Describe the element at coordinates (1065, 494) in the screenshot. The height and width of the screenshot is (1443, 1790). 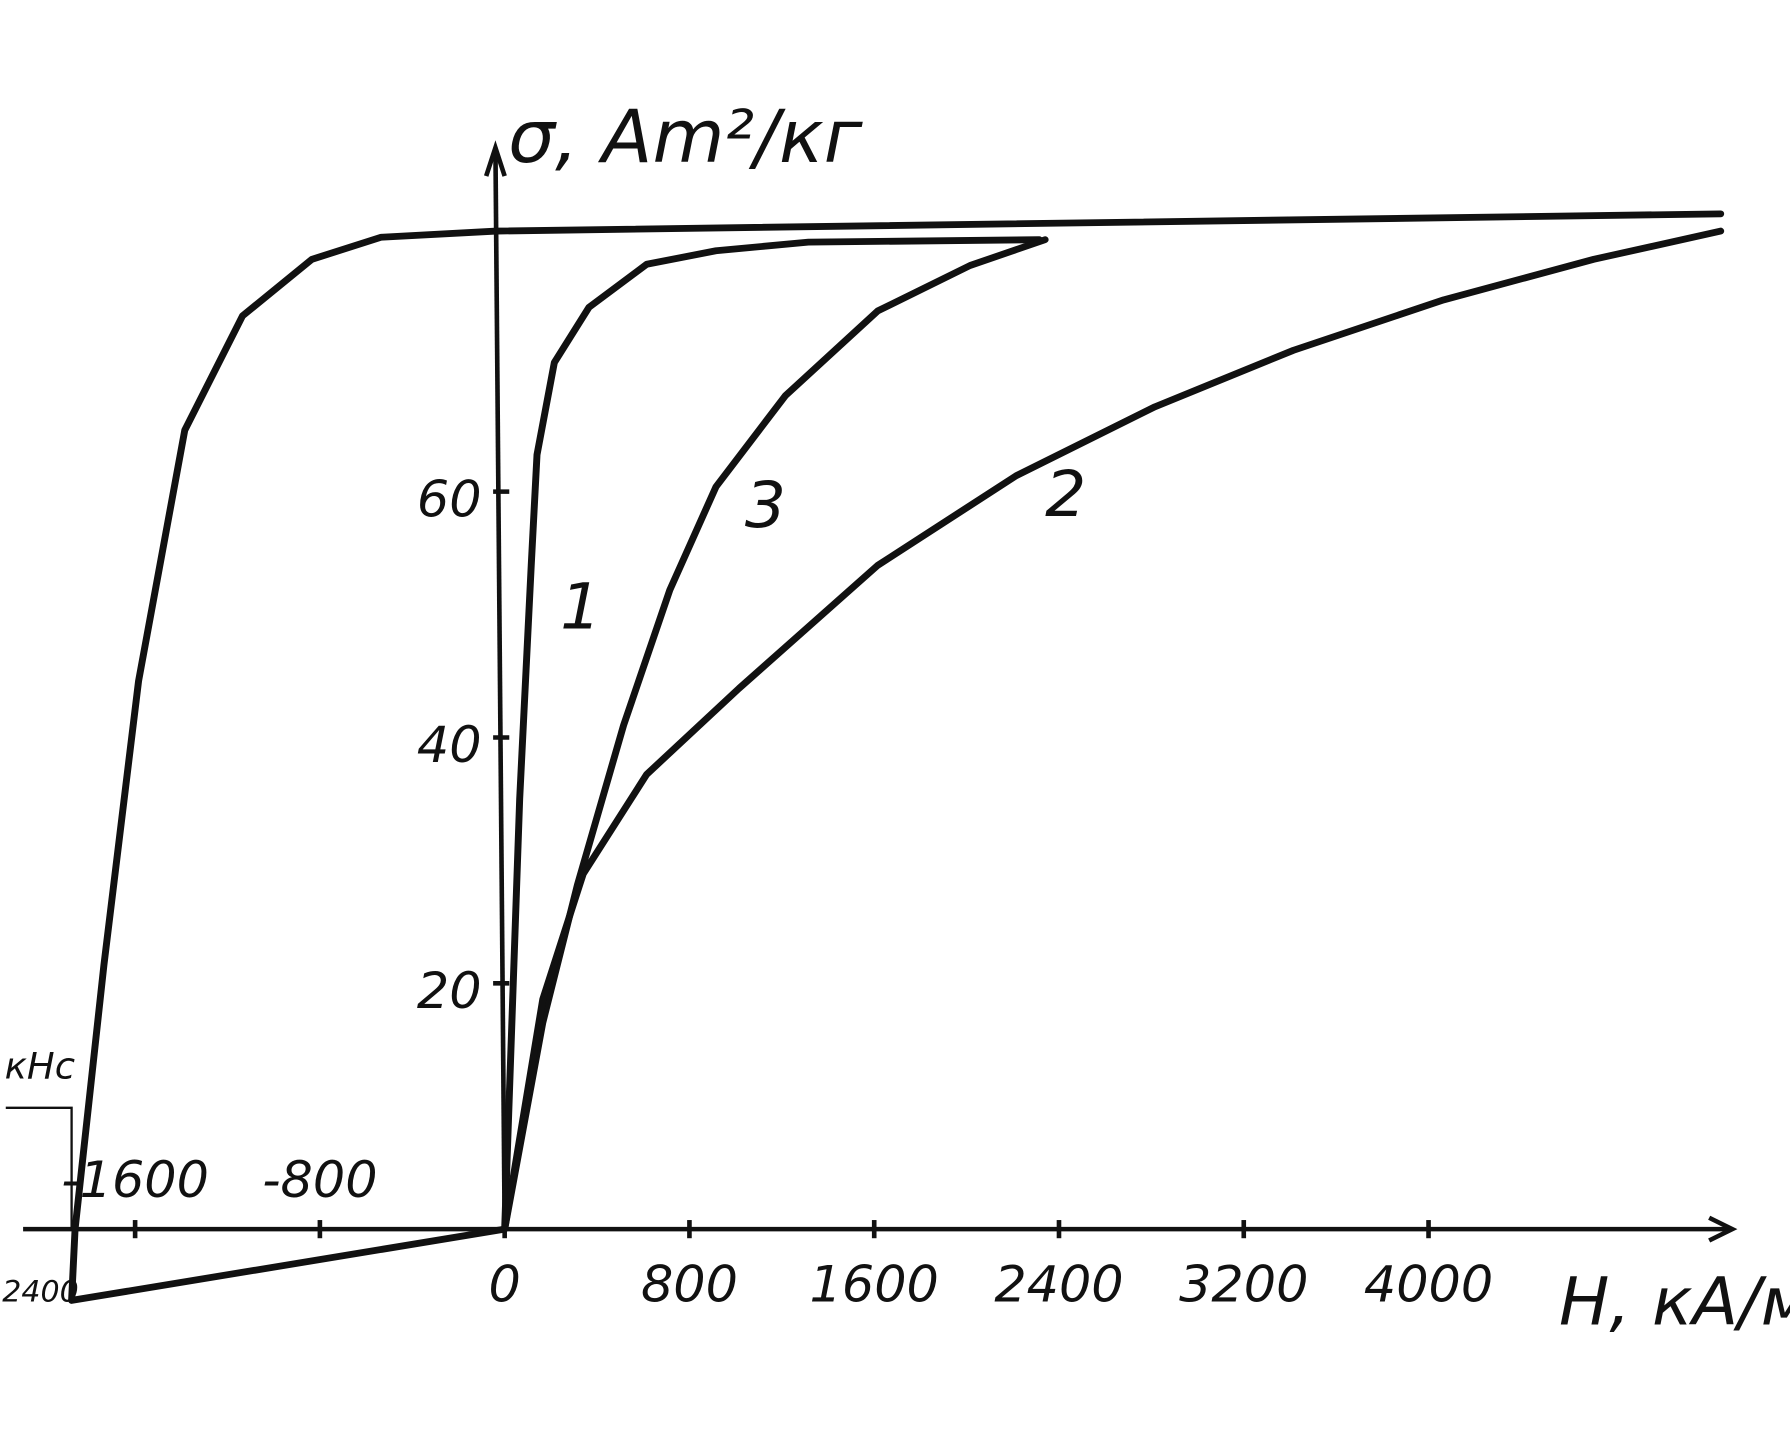
I see `curve-label: 2` at that location.